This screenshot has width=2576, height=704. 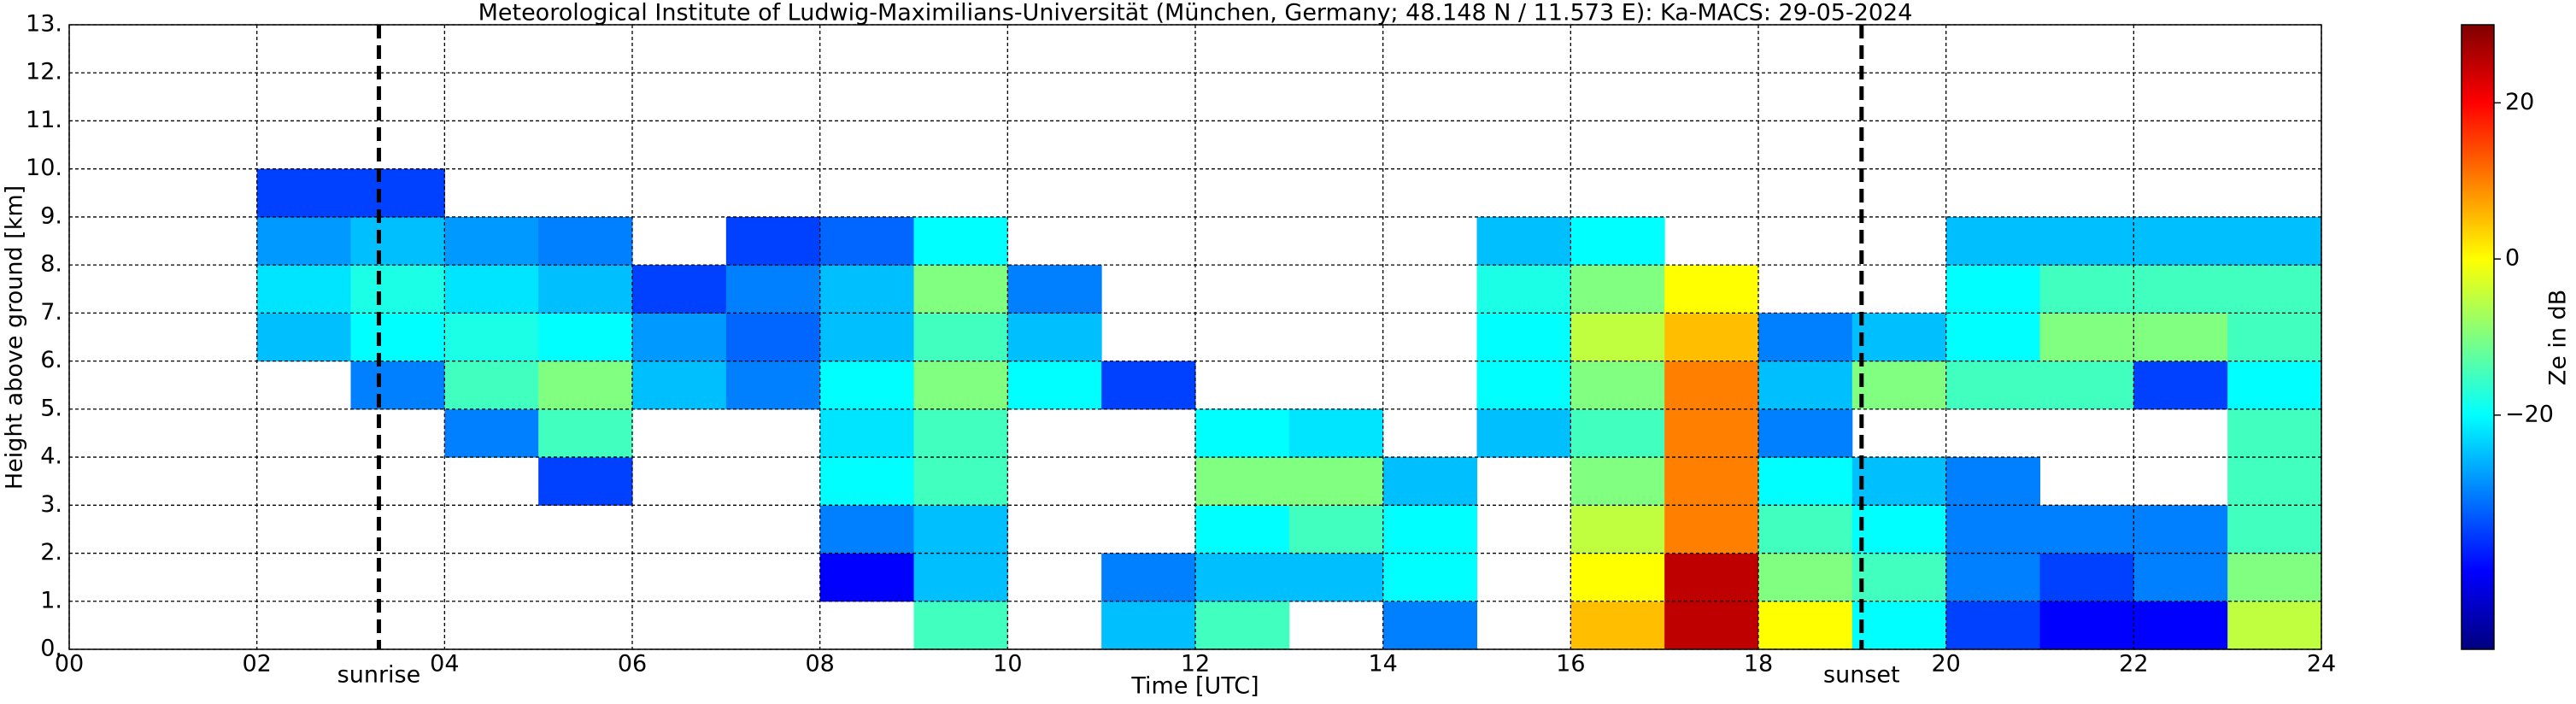 I want to click on annotation-label: sunset, so click(x=1861, y=675).